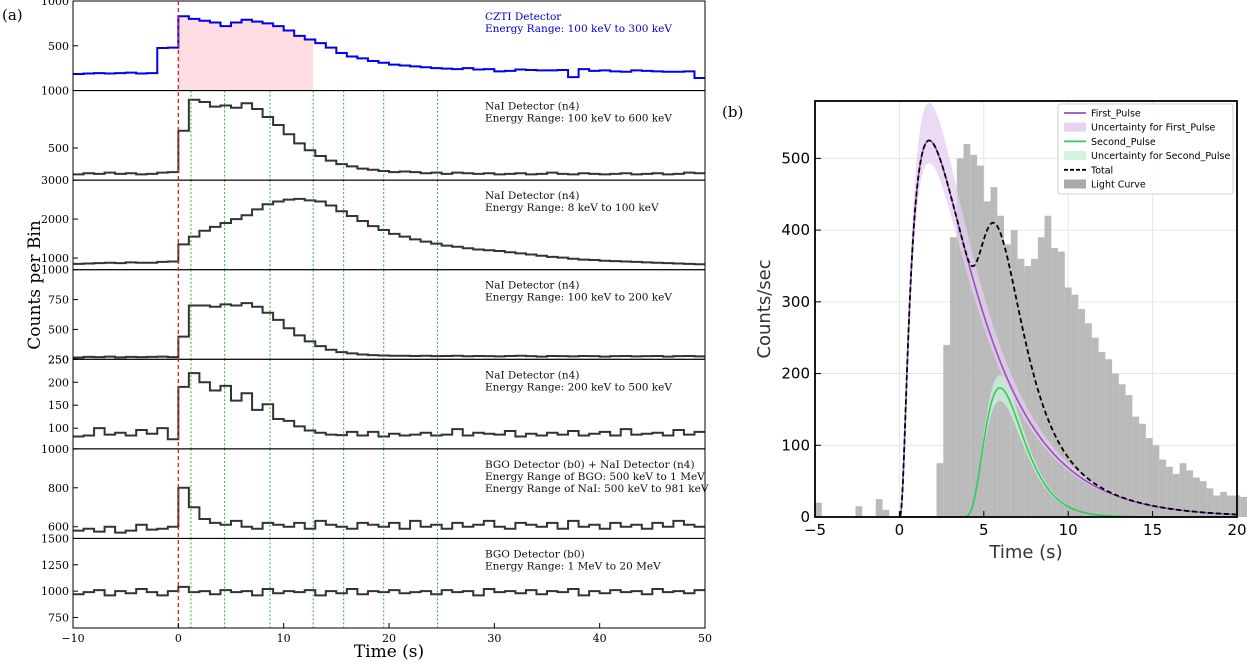  What do you see at coordinates (1123, 142) in the screenshot?
I see `legend-label: Second_Pulse` at bounding box center [1123, 142].